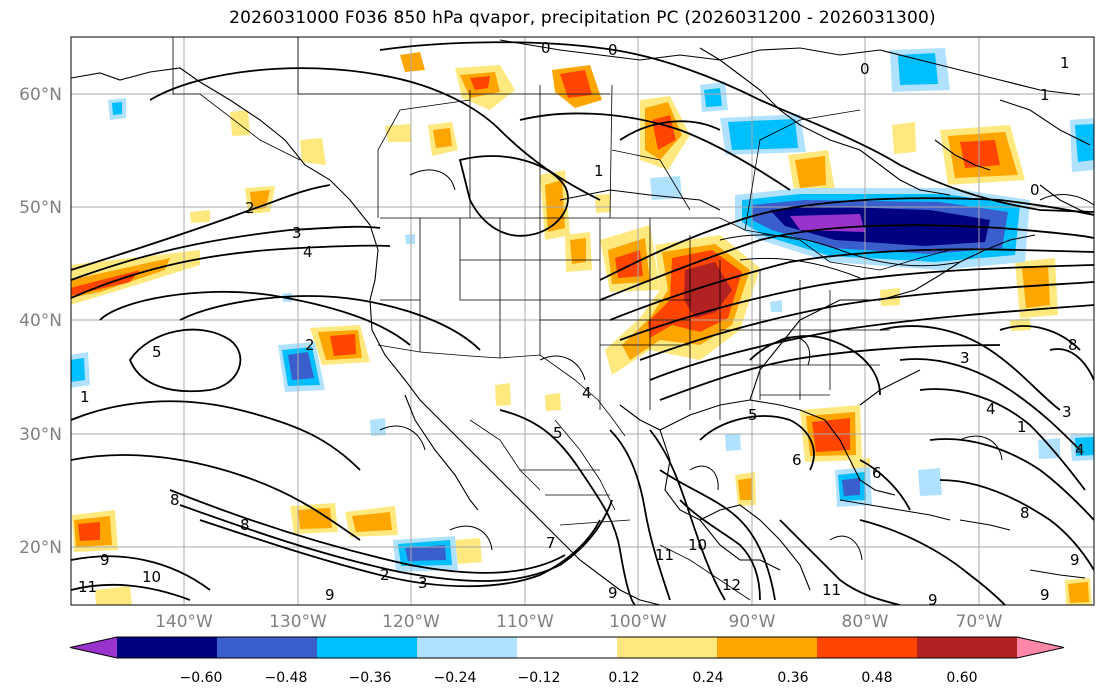 The height and width of the screenshot is (698, 1105). I want to click on lat-label: 40°N, so click(40, 321).